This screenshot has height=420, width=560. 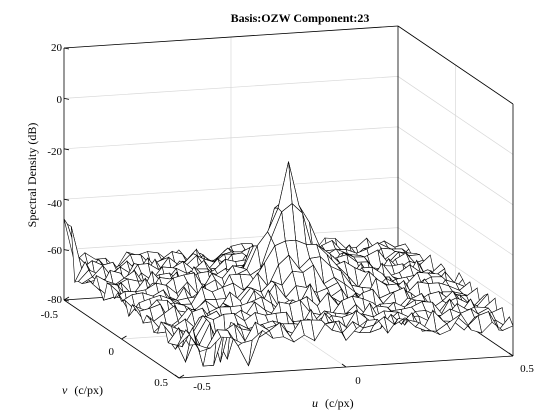 What do you see at coordinates (161, 383) in the screenshot?
I see `v-tick-label: 0.5` at bounding box center [161, 383].